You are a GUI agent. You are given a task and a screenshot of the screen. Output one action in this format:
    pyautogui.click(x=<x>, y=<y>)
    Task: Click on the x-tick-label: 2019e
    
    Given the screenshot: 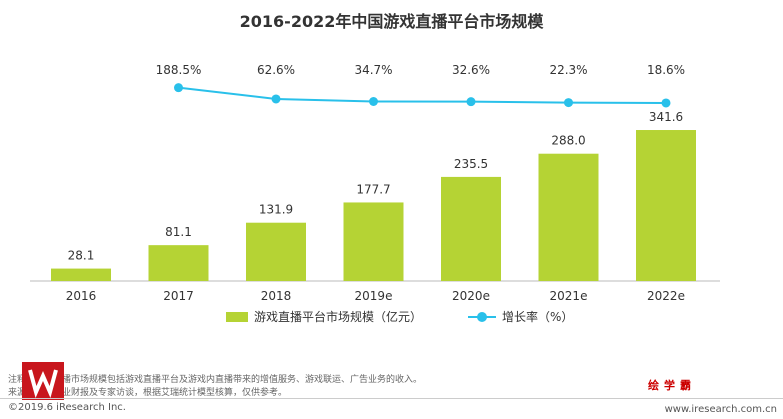 What is the action you would take?
    pyautogui.click(x=374, y=294)
    